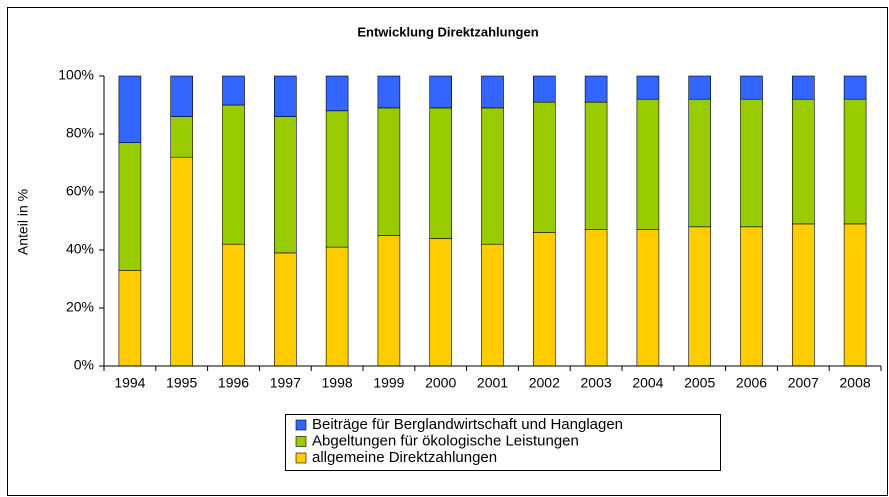 The height and width of the screenshot is (497, 889). I want to click on x-tick-label: 2004, so click(647, 383).